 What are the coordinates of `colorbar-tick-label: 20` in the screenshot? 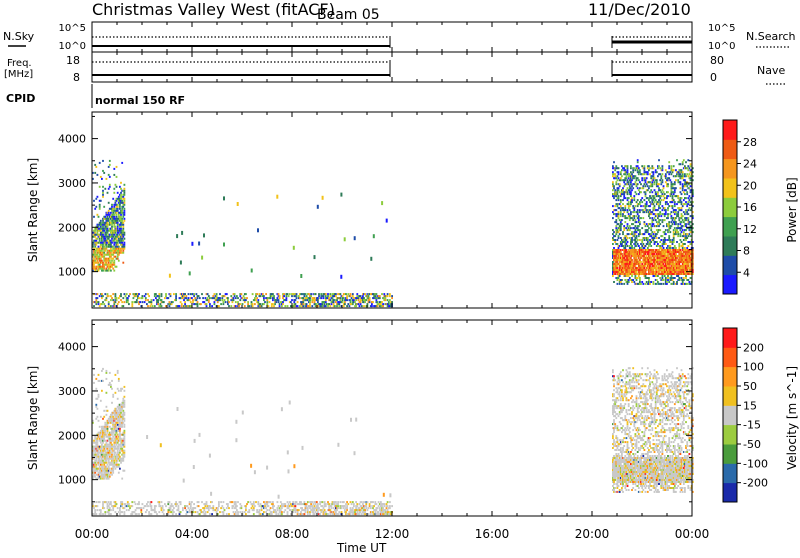 It's located at (750, 185).